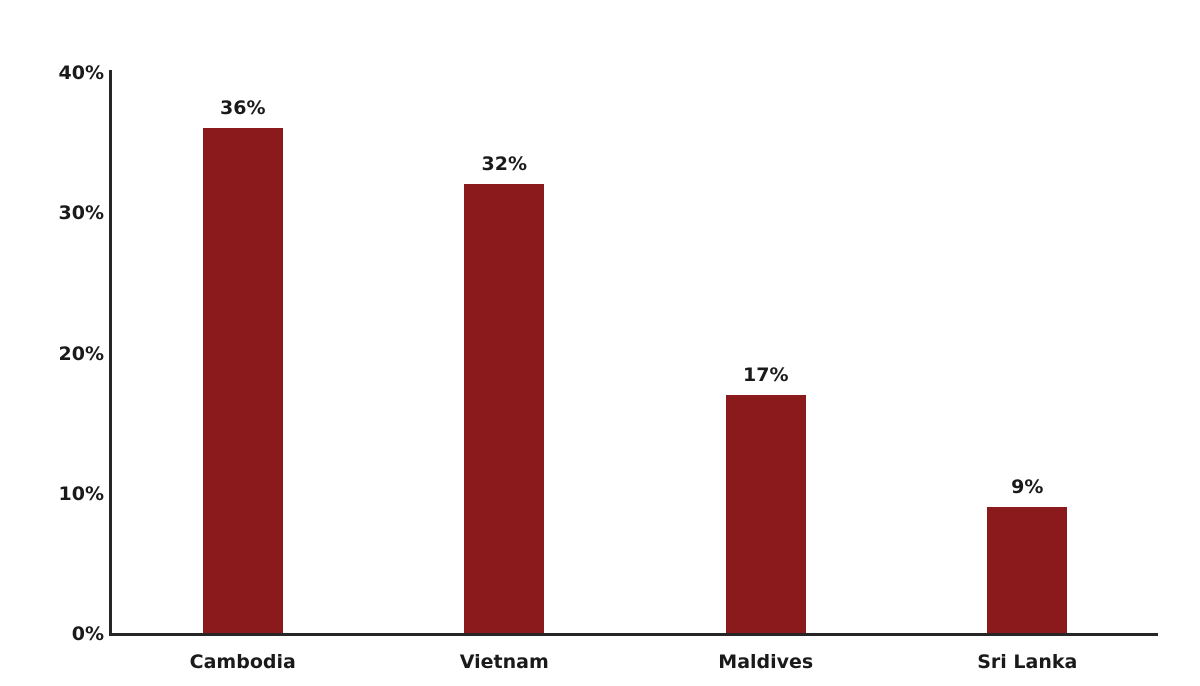  Describe the element at coordinates (766, 662) in the screenshot. I see `category-label: Maldives` at that location.